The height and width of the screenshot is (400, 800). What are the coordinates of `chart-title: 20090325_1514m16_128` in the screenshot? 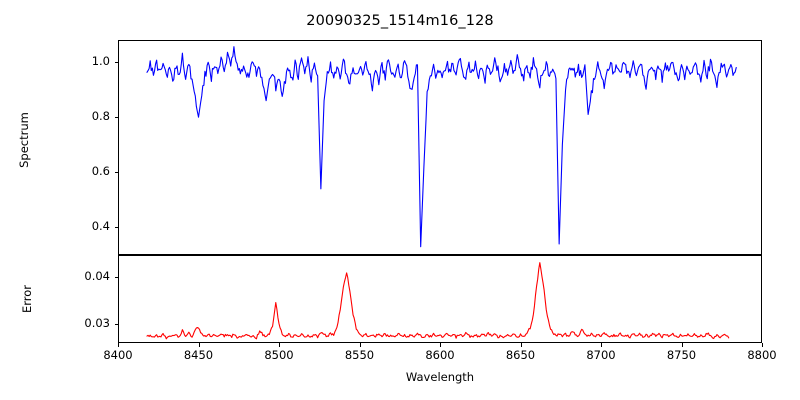 It's located at (400, 21).